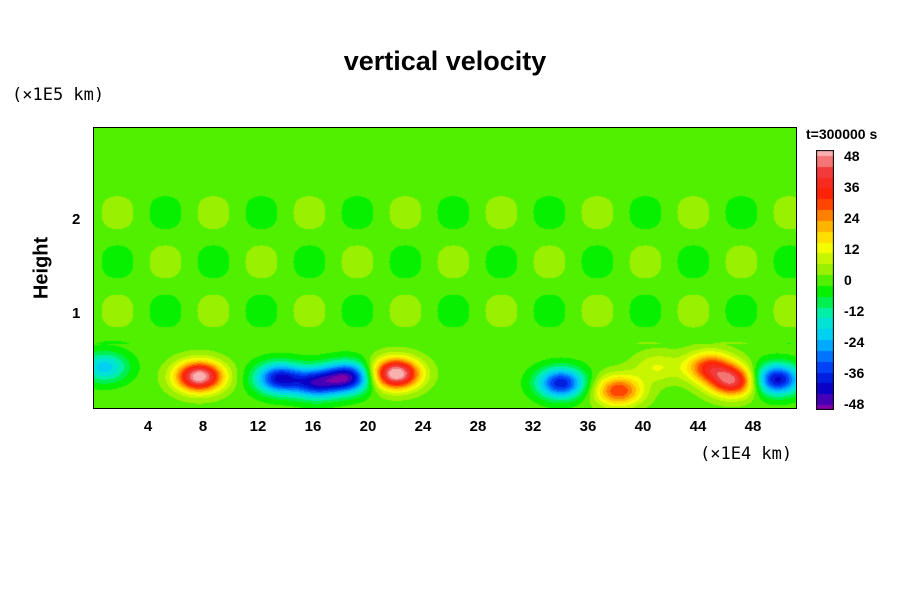 The height and width of the screenshot is (600, 900). What do you see at coordinates (854, 404) in the screenshot?
I see `colorbar-tick-label: -48` at bounding box center [854, 404].